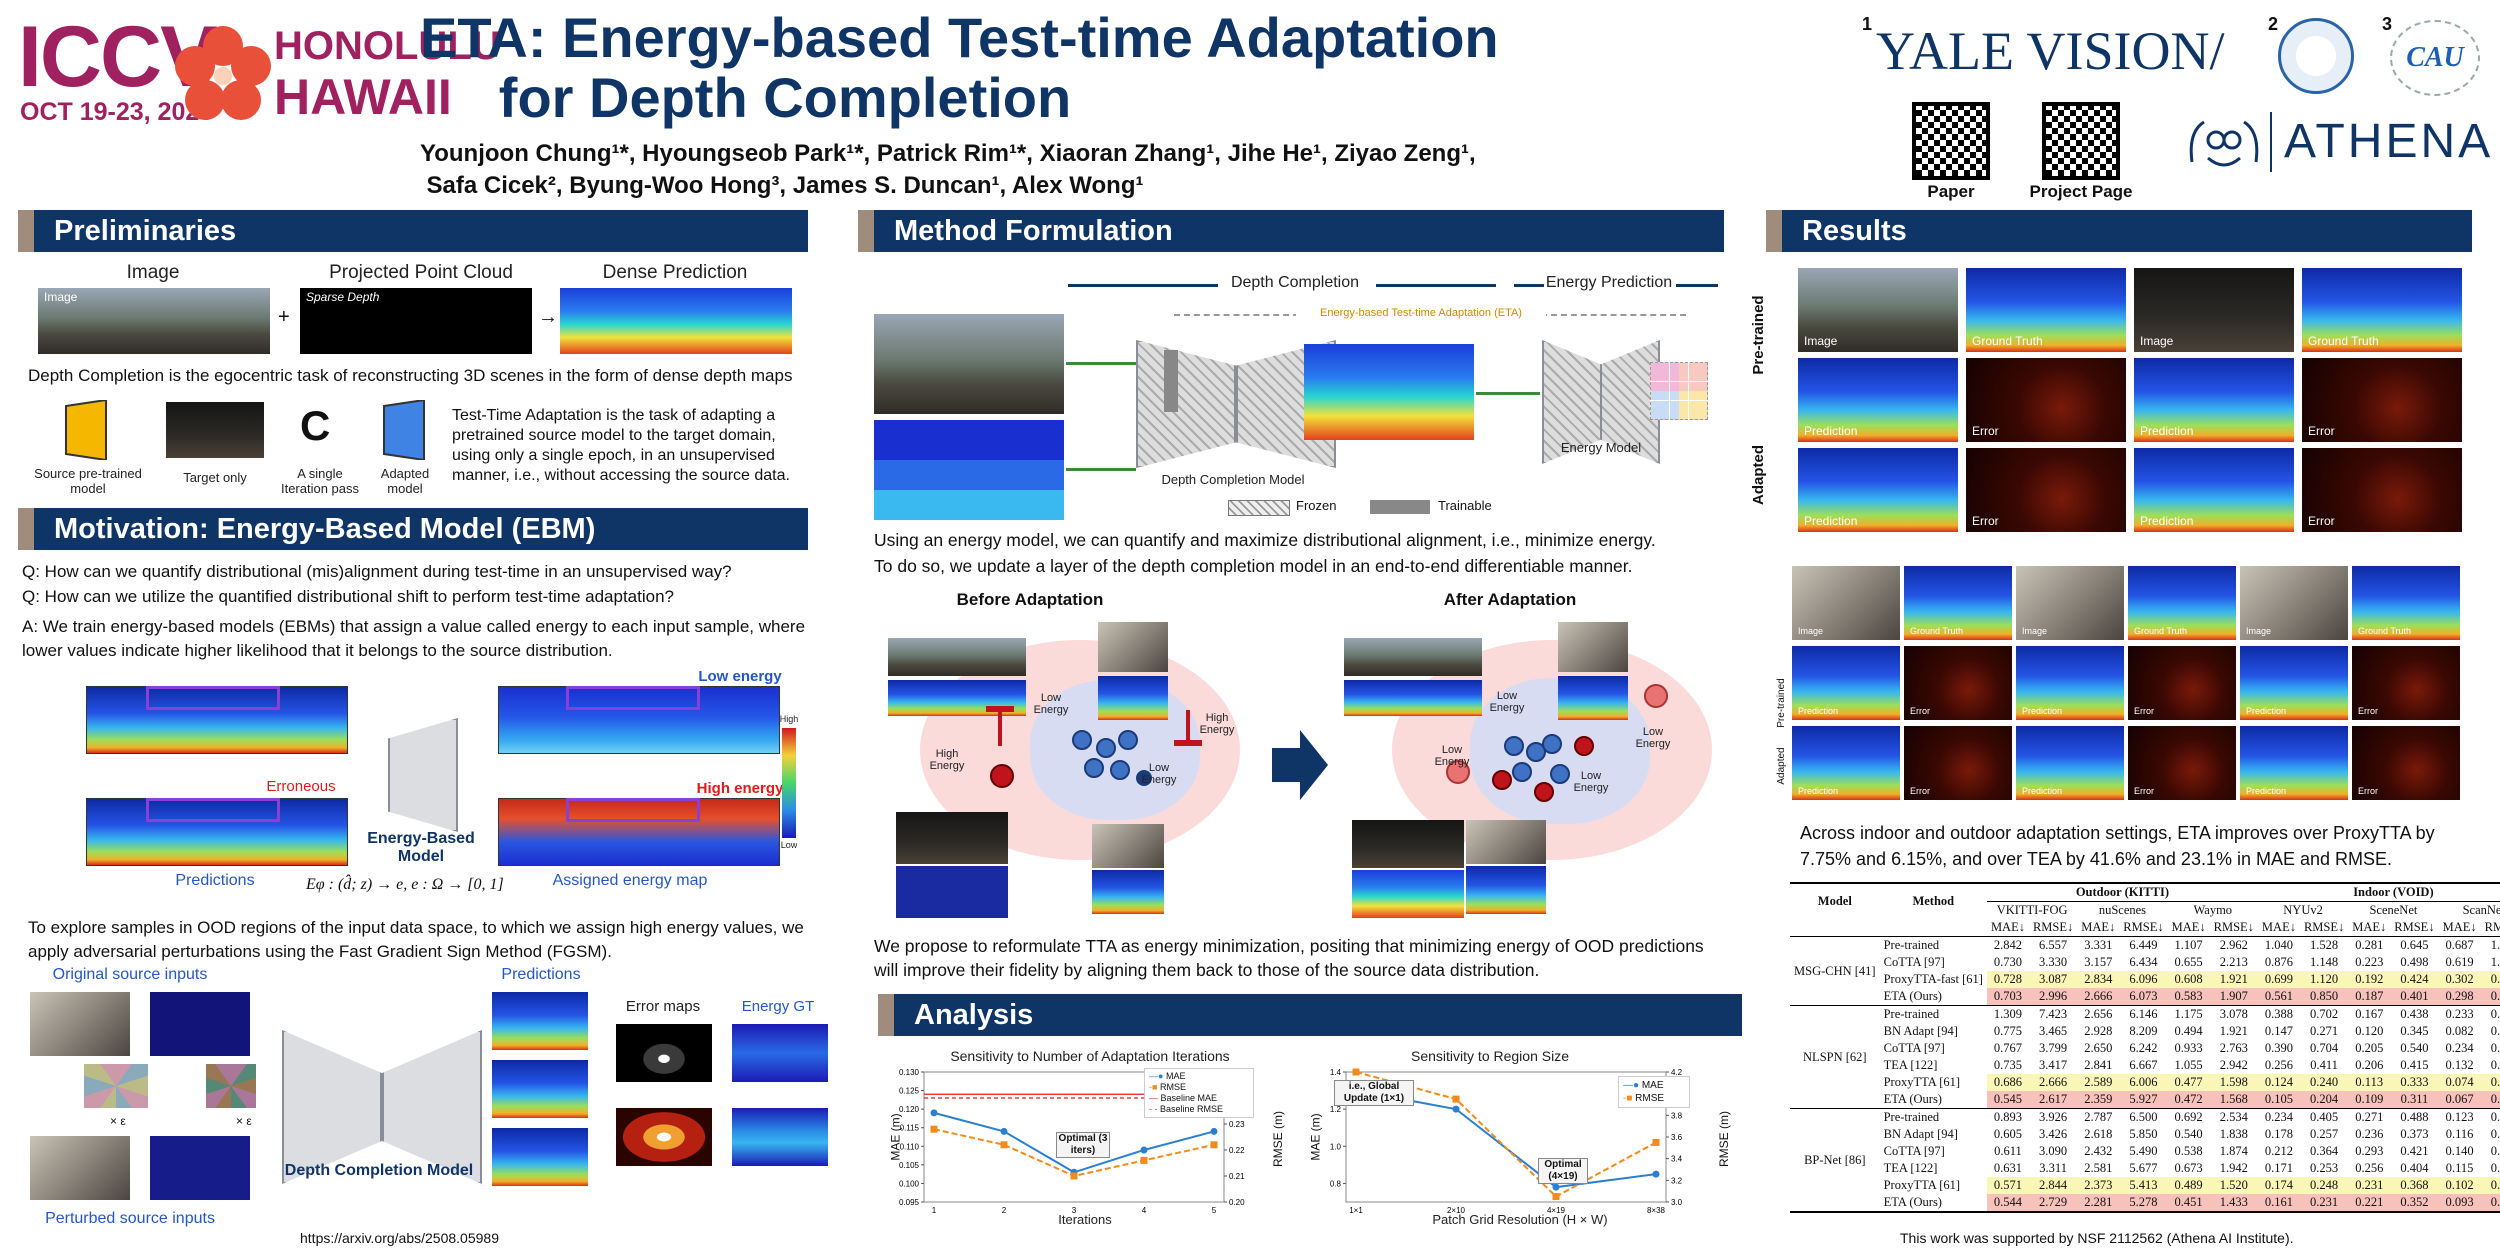  I want to click on table-metric-header: RMSE↓, so click(2492, 927).